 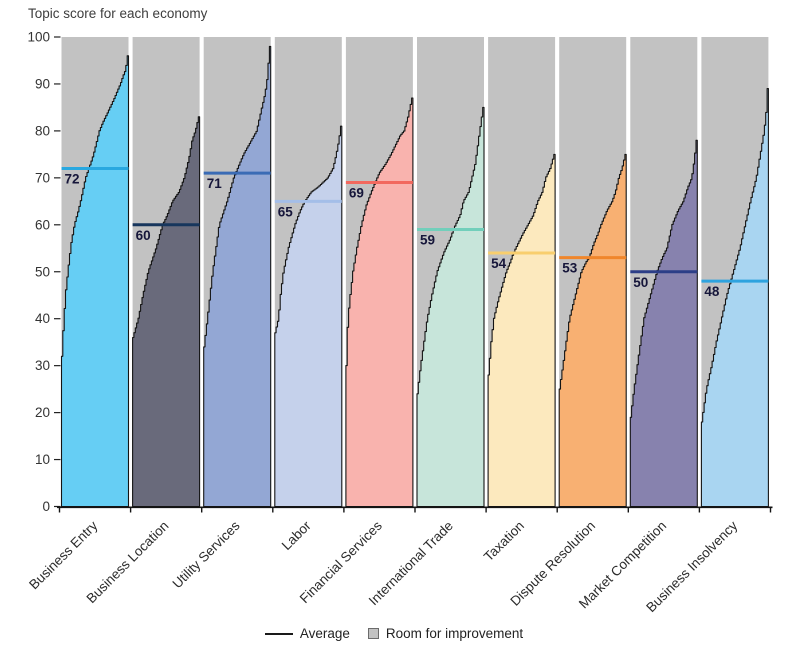 I want to click on average-value-label: 59, so click(x=427, y=239).